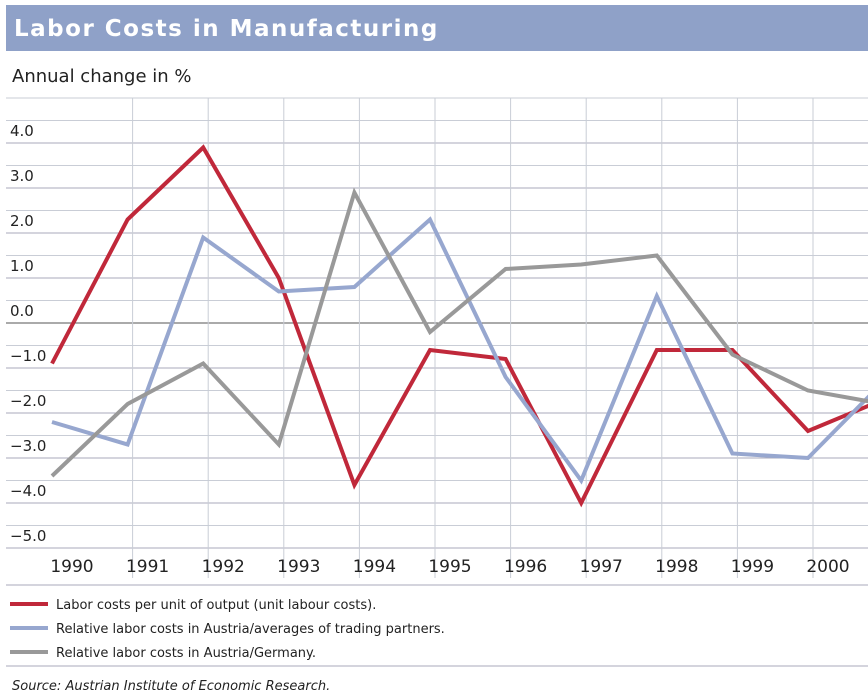  I want to click on x-tick-label: 1997, so click(601, 567).